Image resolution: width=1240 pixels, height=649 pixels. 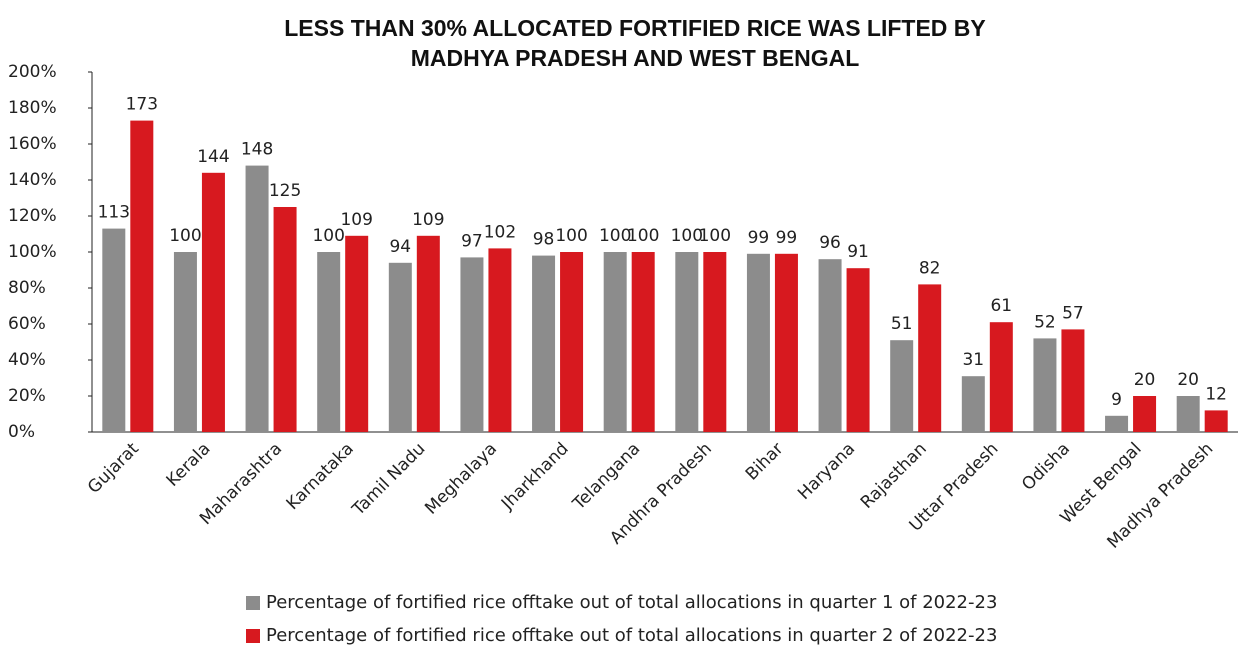 I want to click on y-tick-label: 120%, so click(x=32, y=216).